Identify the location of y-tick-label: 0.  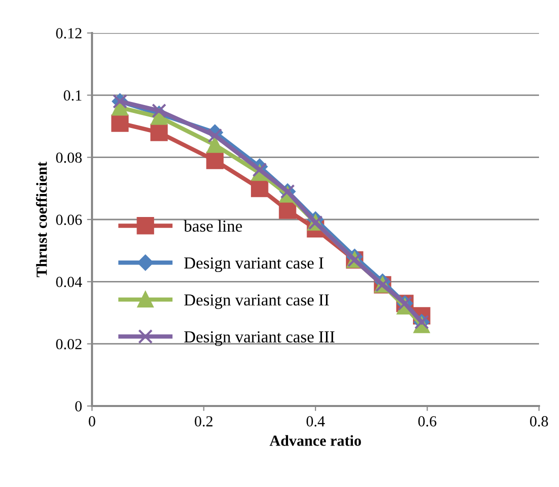
(78, 406).